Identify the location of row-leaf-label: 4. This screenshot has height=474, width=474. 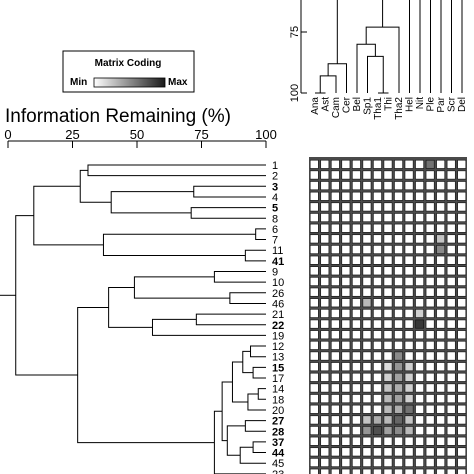
(275, 198).